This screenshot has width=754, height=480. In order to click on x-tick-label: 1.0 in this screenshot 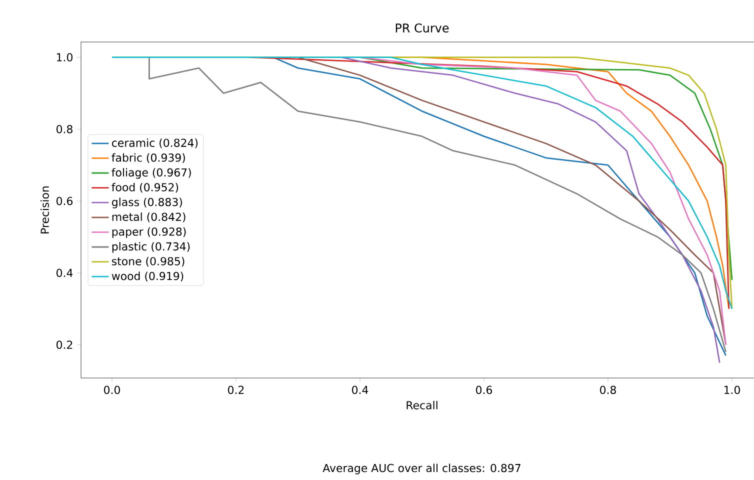, I will do `click(732, 390)`.